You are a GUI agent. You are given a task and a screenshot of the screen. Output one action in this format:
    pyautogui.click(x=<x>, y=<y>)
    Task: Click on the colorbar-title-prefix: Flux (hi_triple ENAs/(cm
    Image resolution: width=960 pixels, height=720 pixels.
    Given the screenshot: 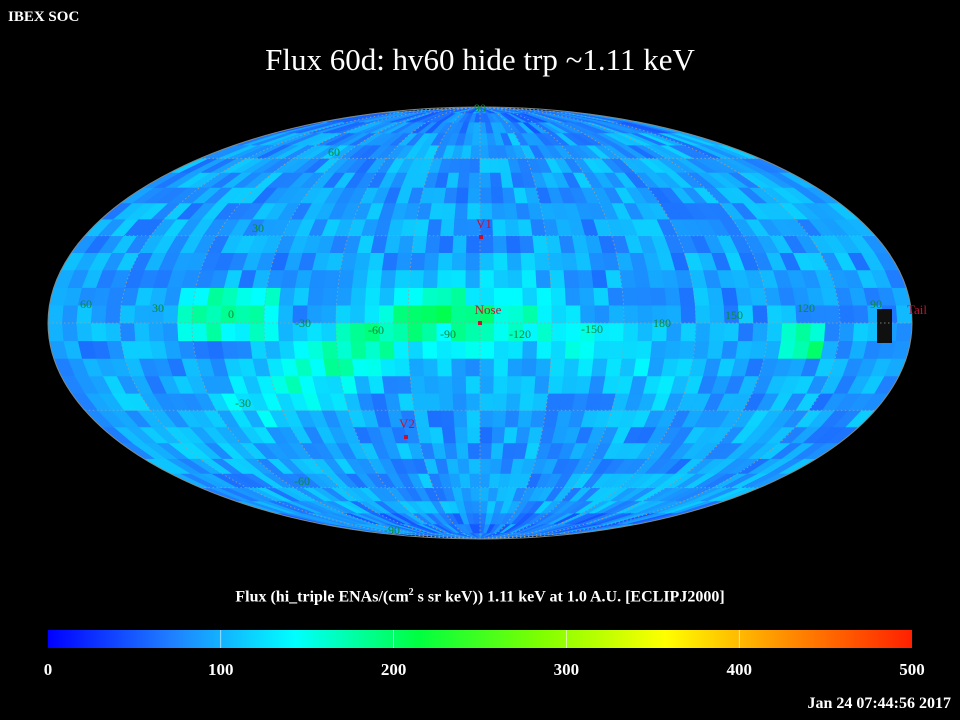 What is the action you would take?
    pyautogui.click(x=322, y=597)
    